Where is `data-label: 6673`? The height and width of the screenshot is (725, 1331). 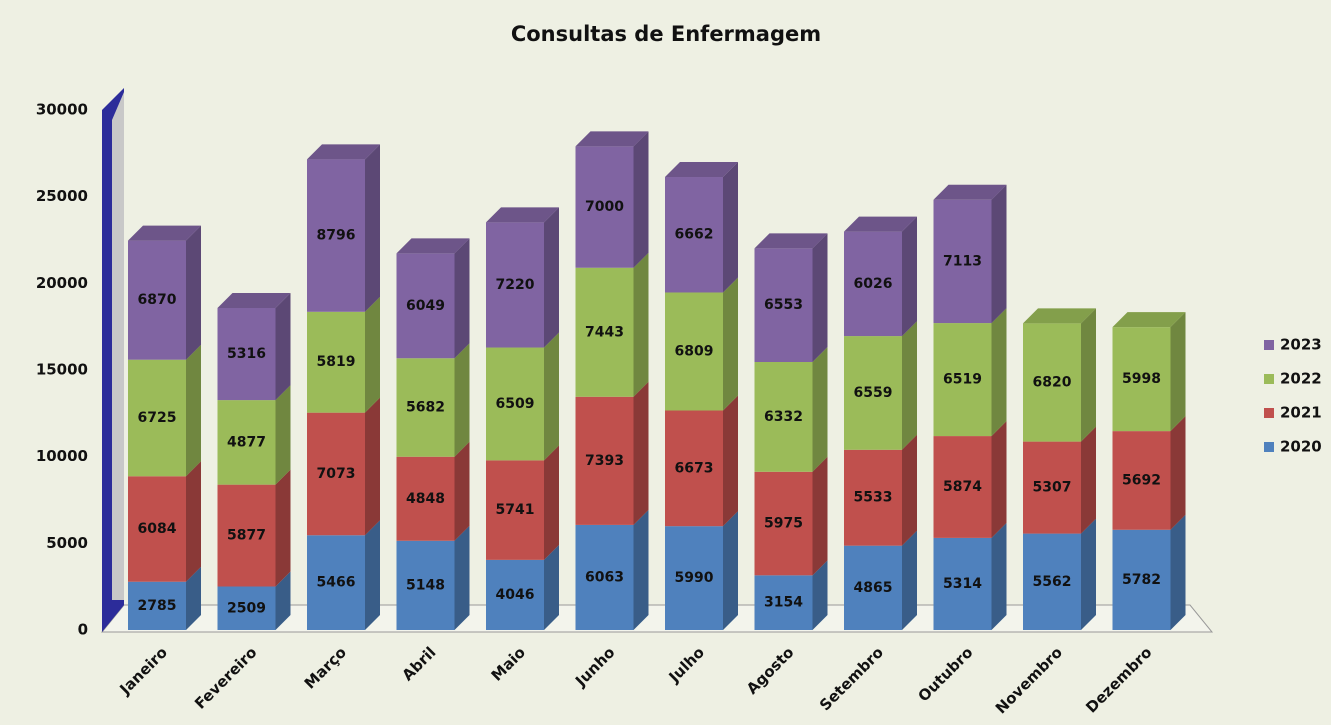
data-label: 6673 is located at coordinates (694, 468).